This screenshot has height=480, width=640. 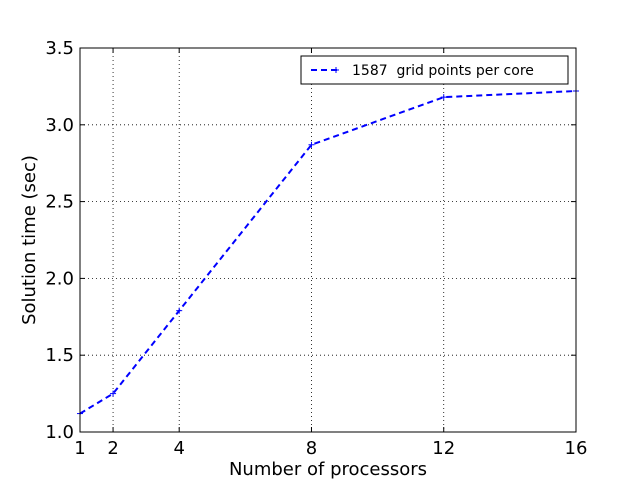 I want to click on y-tick-label: 3.0, so click(x=59, y=125).